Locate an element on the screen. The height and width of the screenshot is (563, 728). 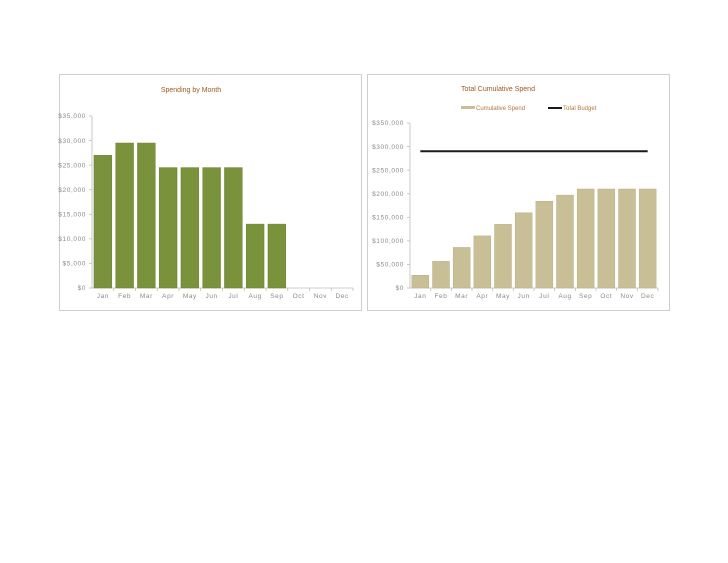
legend-label-cumulative-spend: Cumulative Spend is located at coordinates (500, 109).